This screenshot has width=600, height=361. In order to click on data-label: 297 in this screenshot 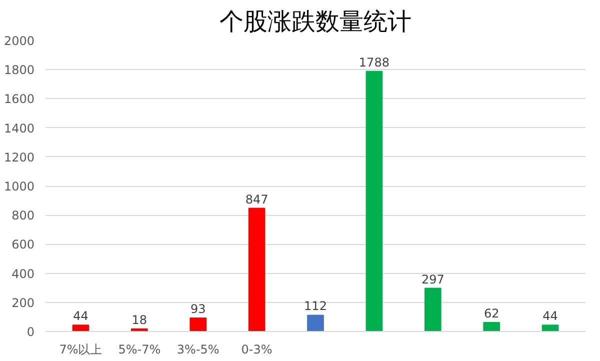, I will do `click(432, 279)`.